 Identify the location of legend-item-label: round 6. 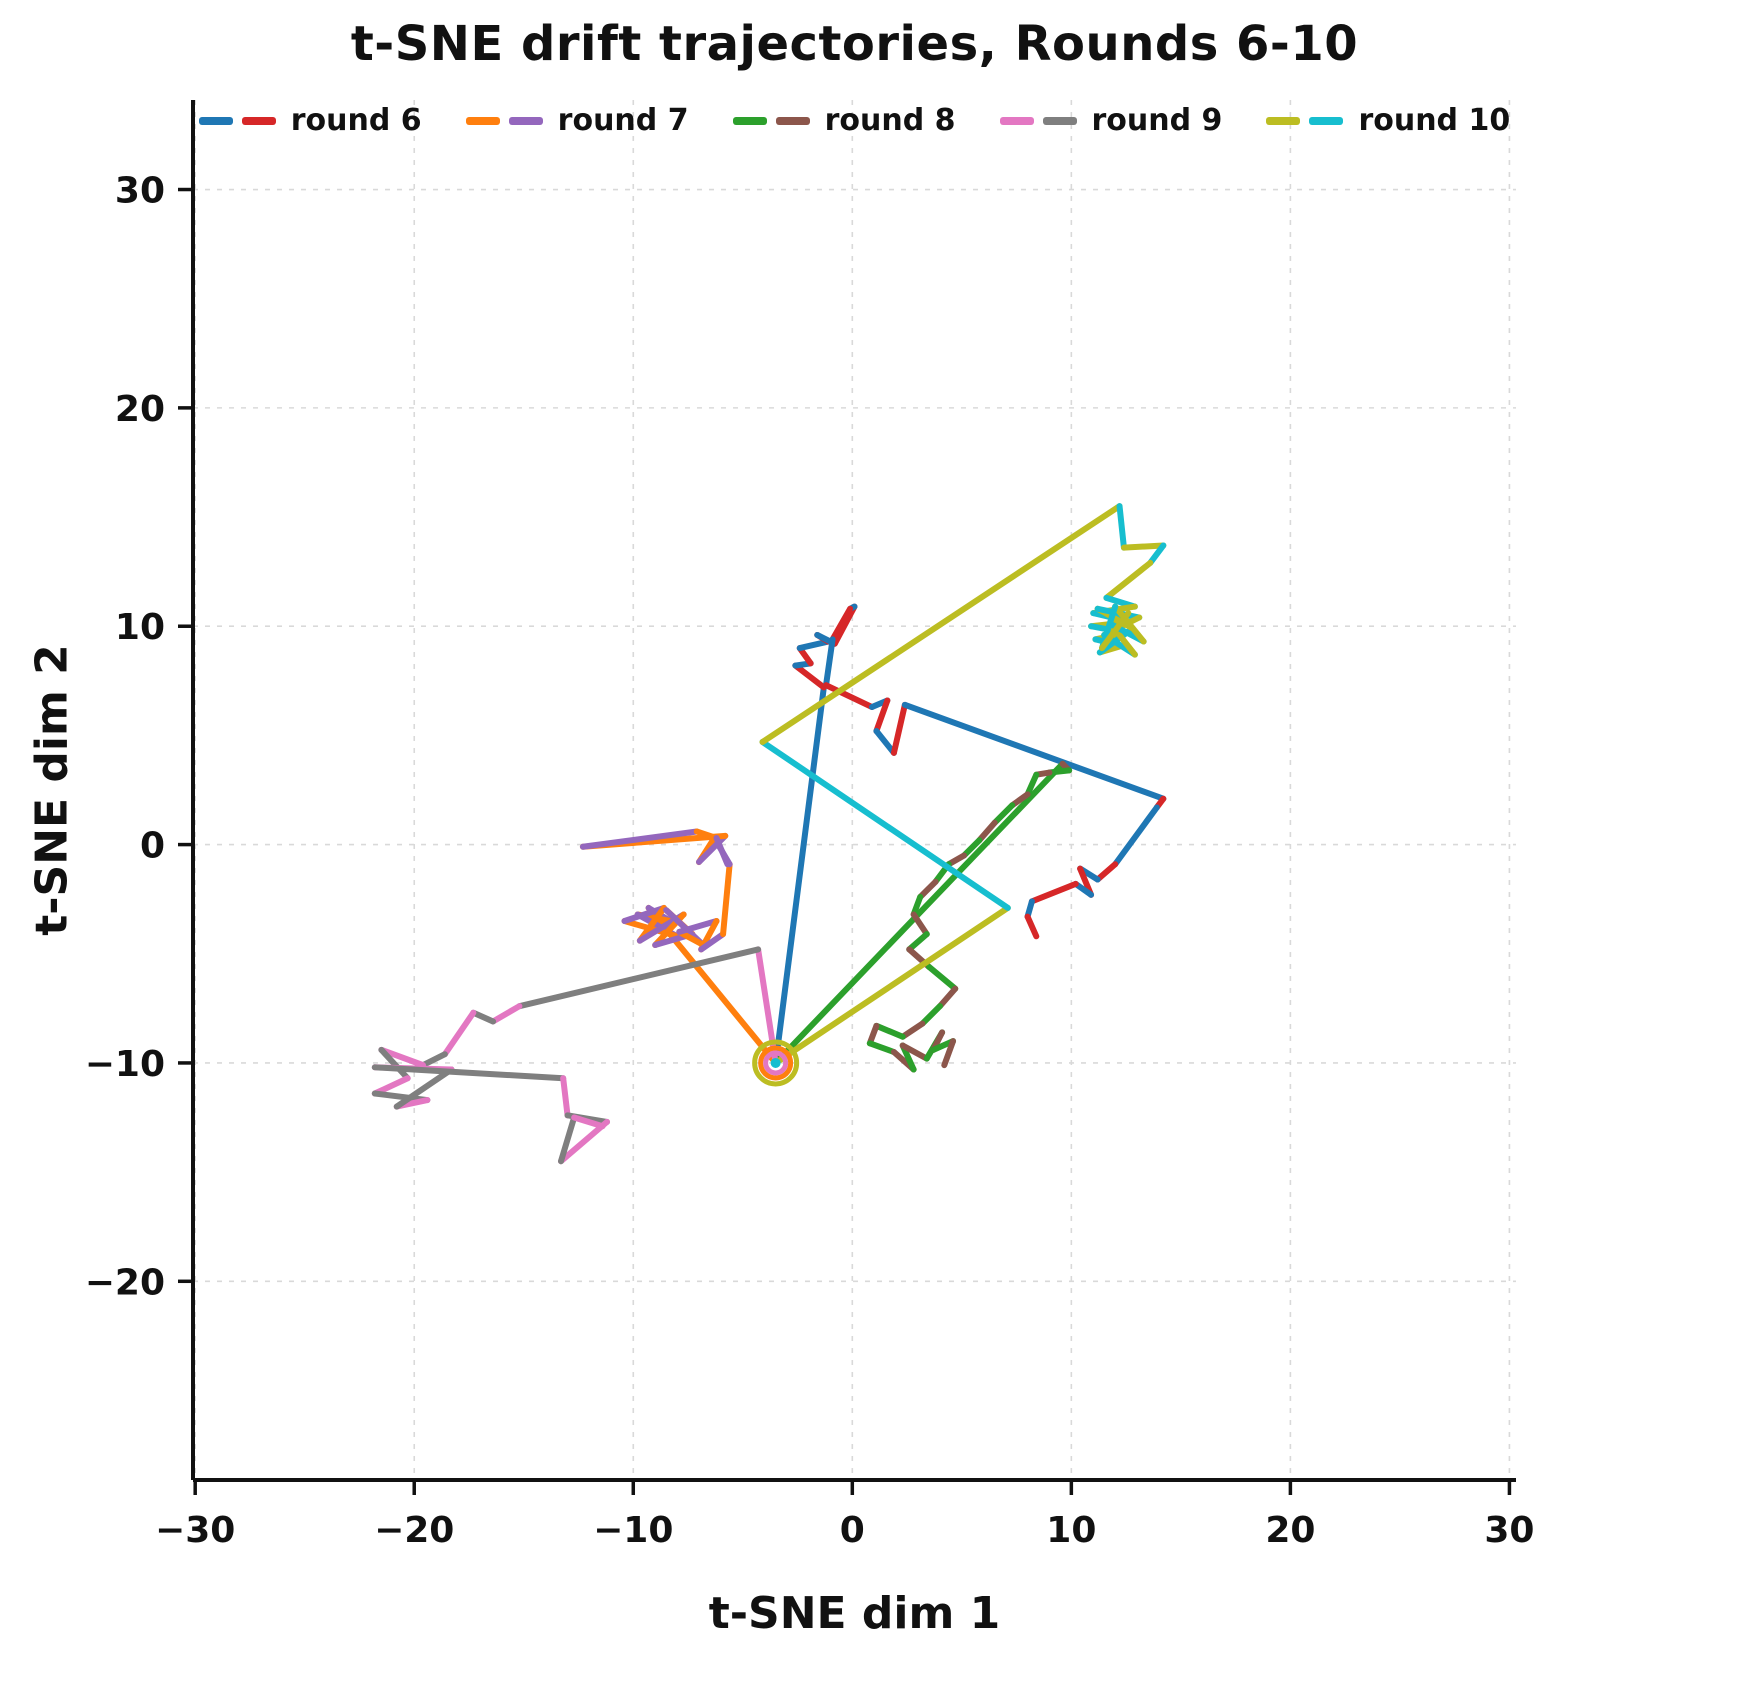
(356, 120).